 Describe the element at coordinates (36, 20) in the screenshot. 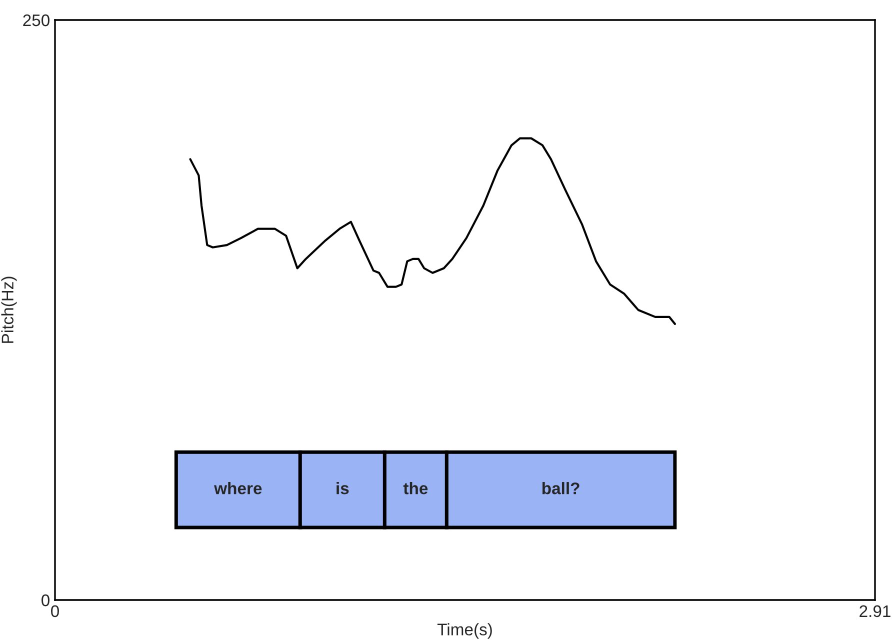

I see `y-tick-label: 250` at that location.